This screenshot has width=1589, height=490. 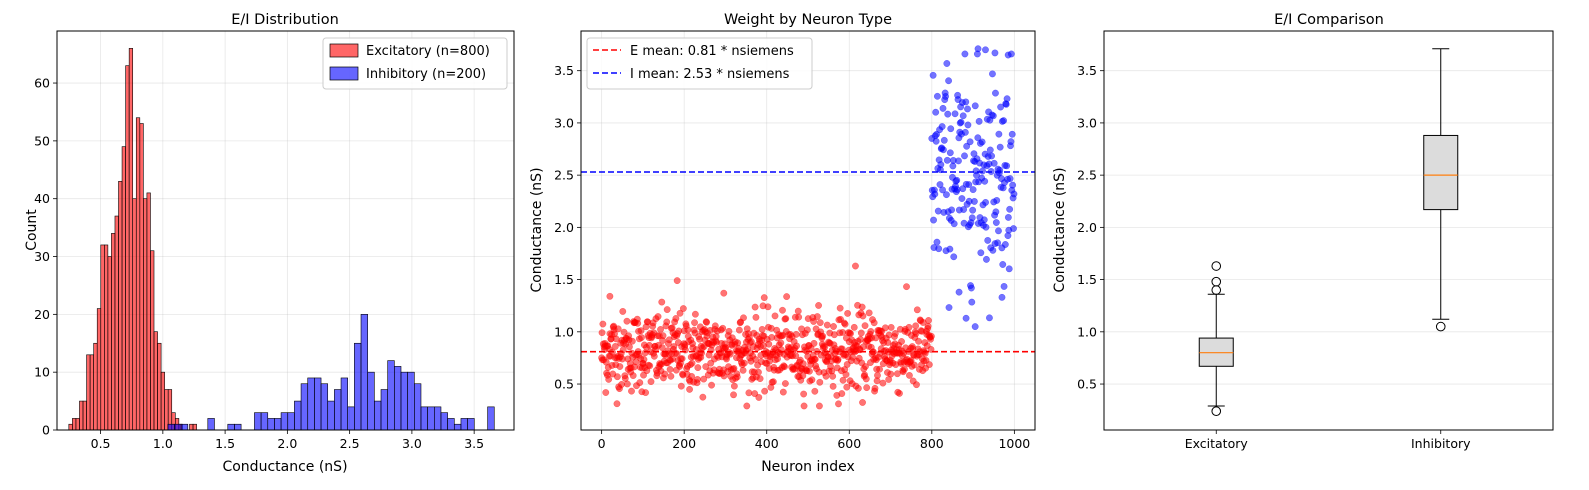 What do you see at coordinates (564, 175) in the screenshot?
I see `scatter-y-tick-label: 2.5` at bounding box center [564, 175].